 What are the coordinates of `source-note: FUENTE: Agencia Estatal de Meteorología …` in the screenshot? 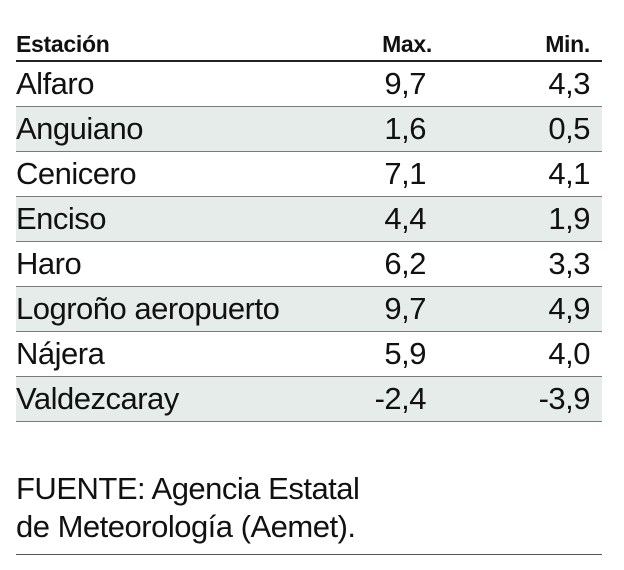 It's located at (309, 512).